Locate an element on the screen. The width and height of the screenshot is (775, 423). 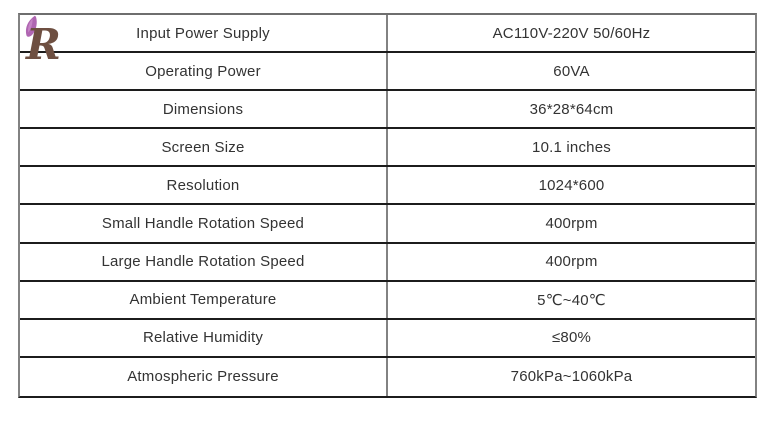
table-row: Dimensions 36*28*64cm is located at coordinates (387, 110).